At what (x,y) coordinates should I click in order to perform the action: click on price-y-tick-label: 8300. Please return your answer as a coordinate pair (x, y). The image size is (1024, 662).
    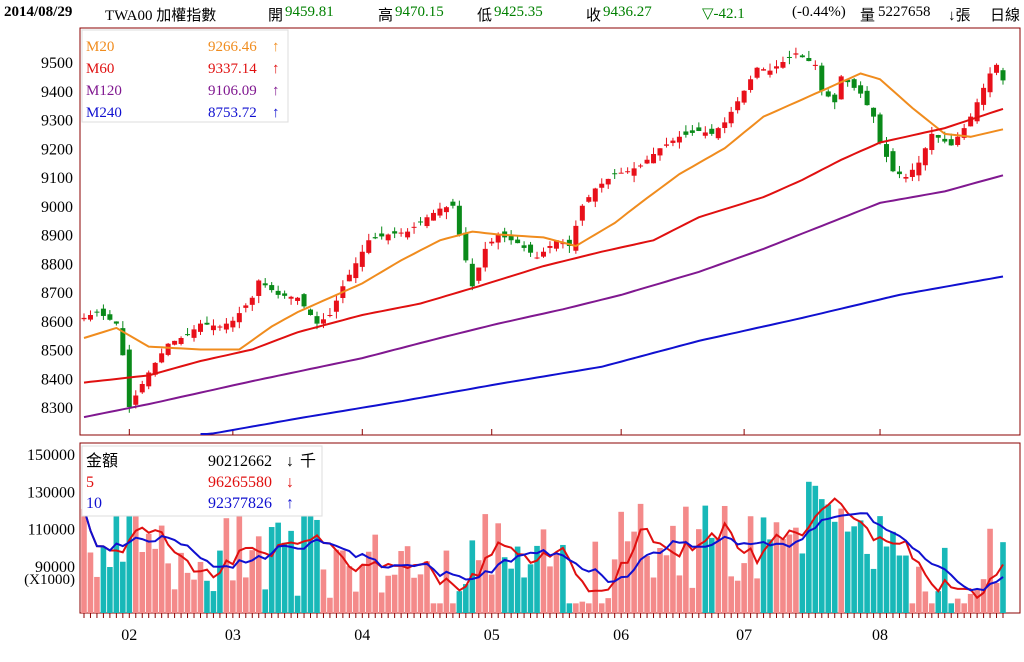
    Looking at the image, I should click on (57, 408).